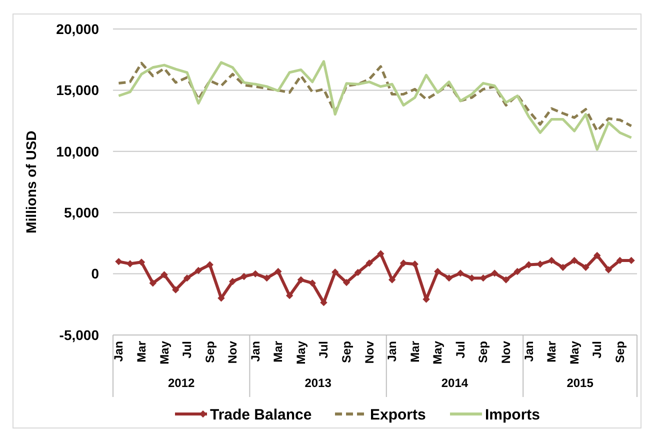 This screenshot has height=430, width=646. What do you see at coordinates (31, 182) in the screenshot?
I see `y-axis-title: Millions of USD` at bounding box center [31, 182].